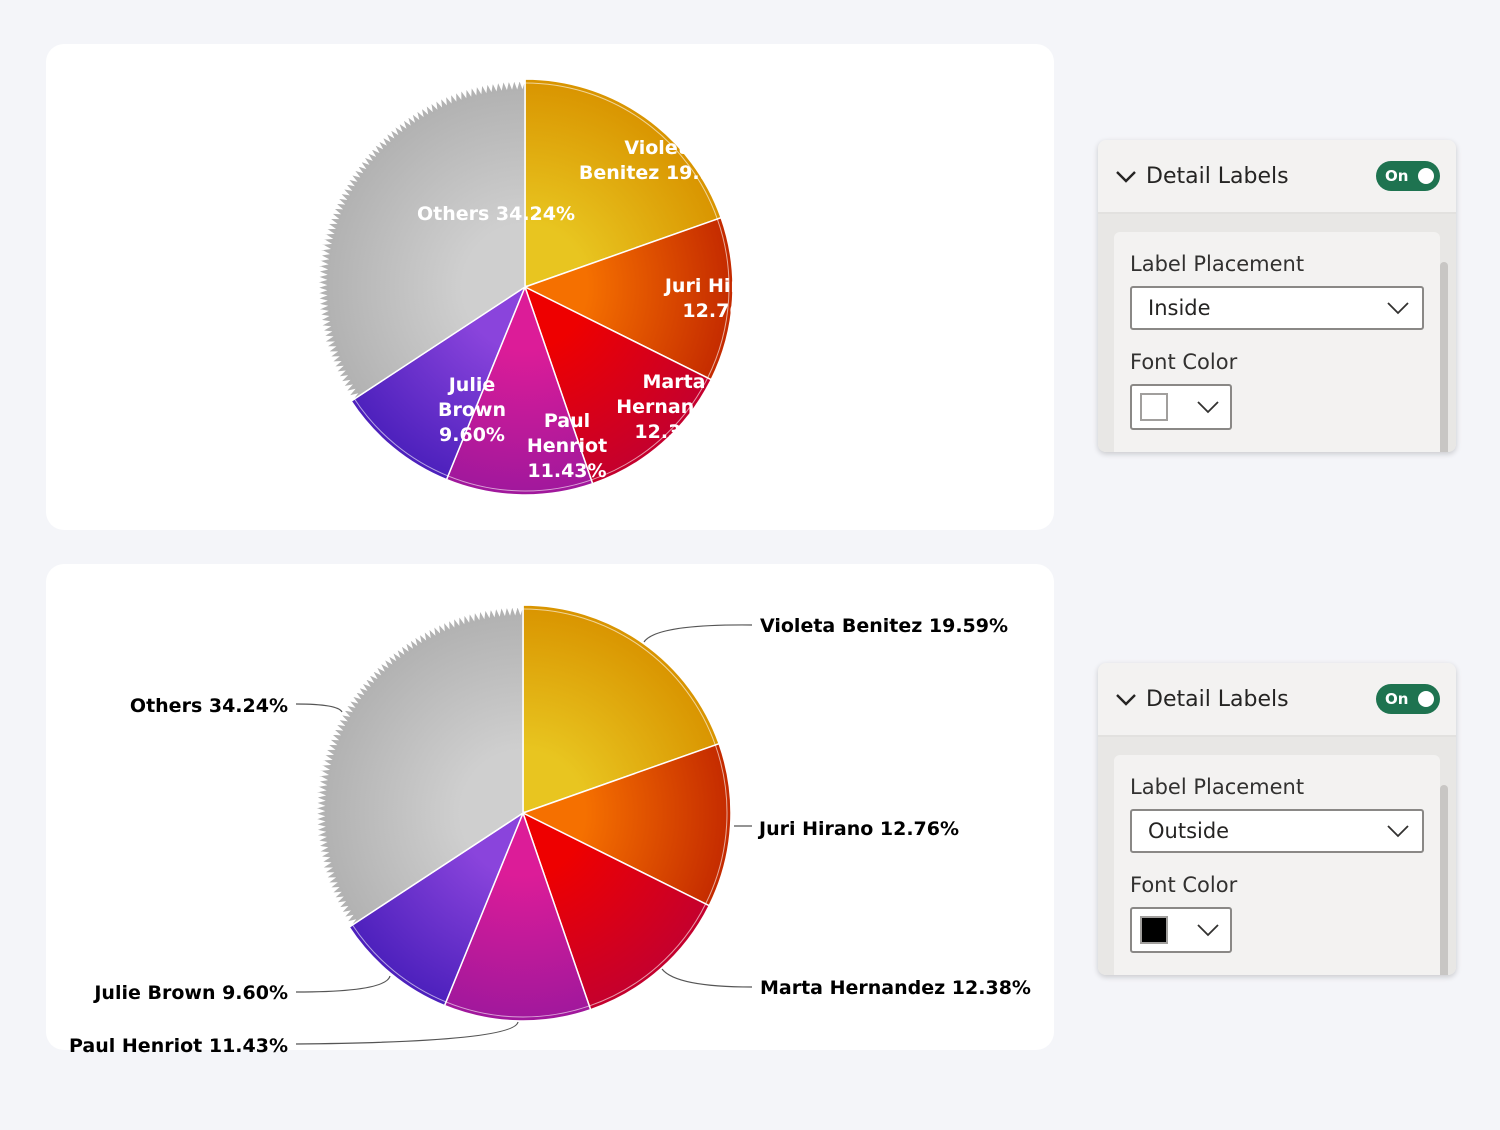  I want to click on dropdown-value: Inside, so click(1179, 308).